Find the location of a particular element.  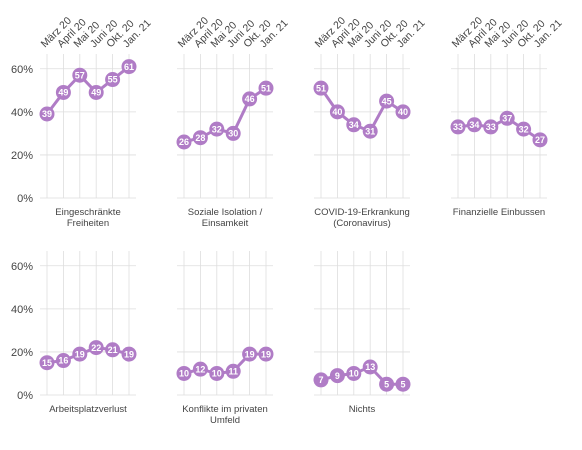

data-label: 46 is located at coordinates (250, 99).